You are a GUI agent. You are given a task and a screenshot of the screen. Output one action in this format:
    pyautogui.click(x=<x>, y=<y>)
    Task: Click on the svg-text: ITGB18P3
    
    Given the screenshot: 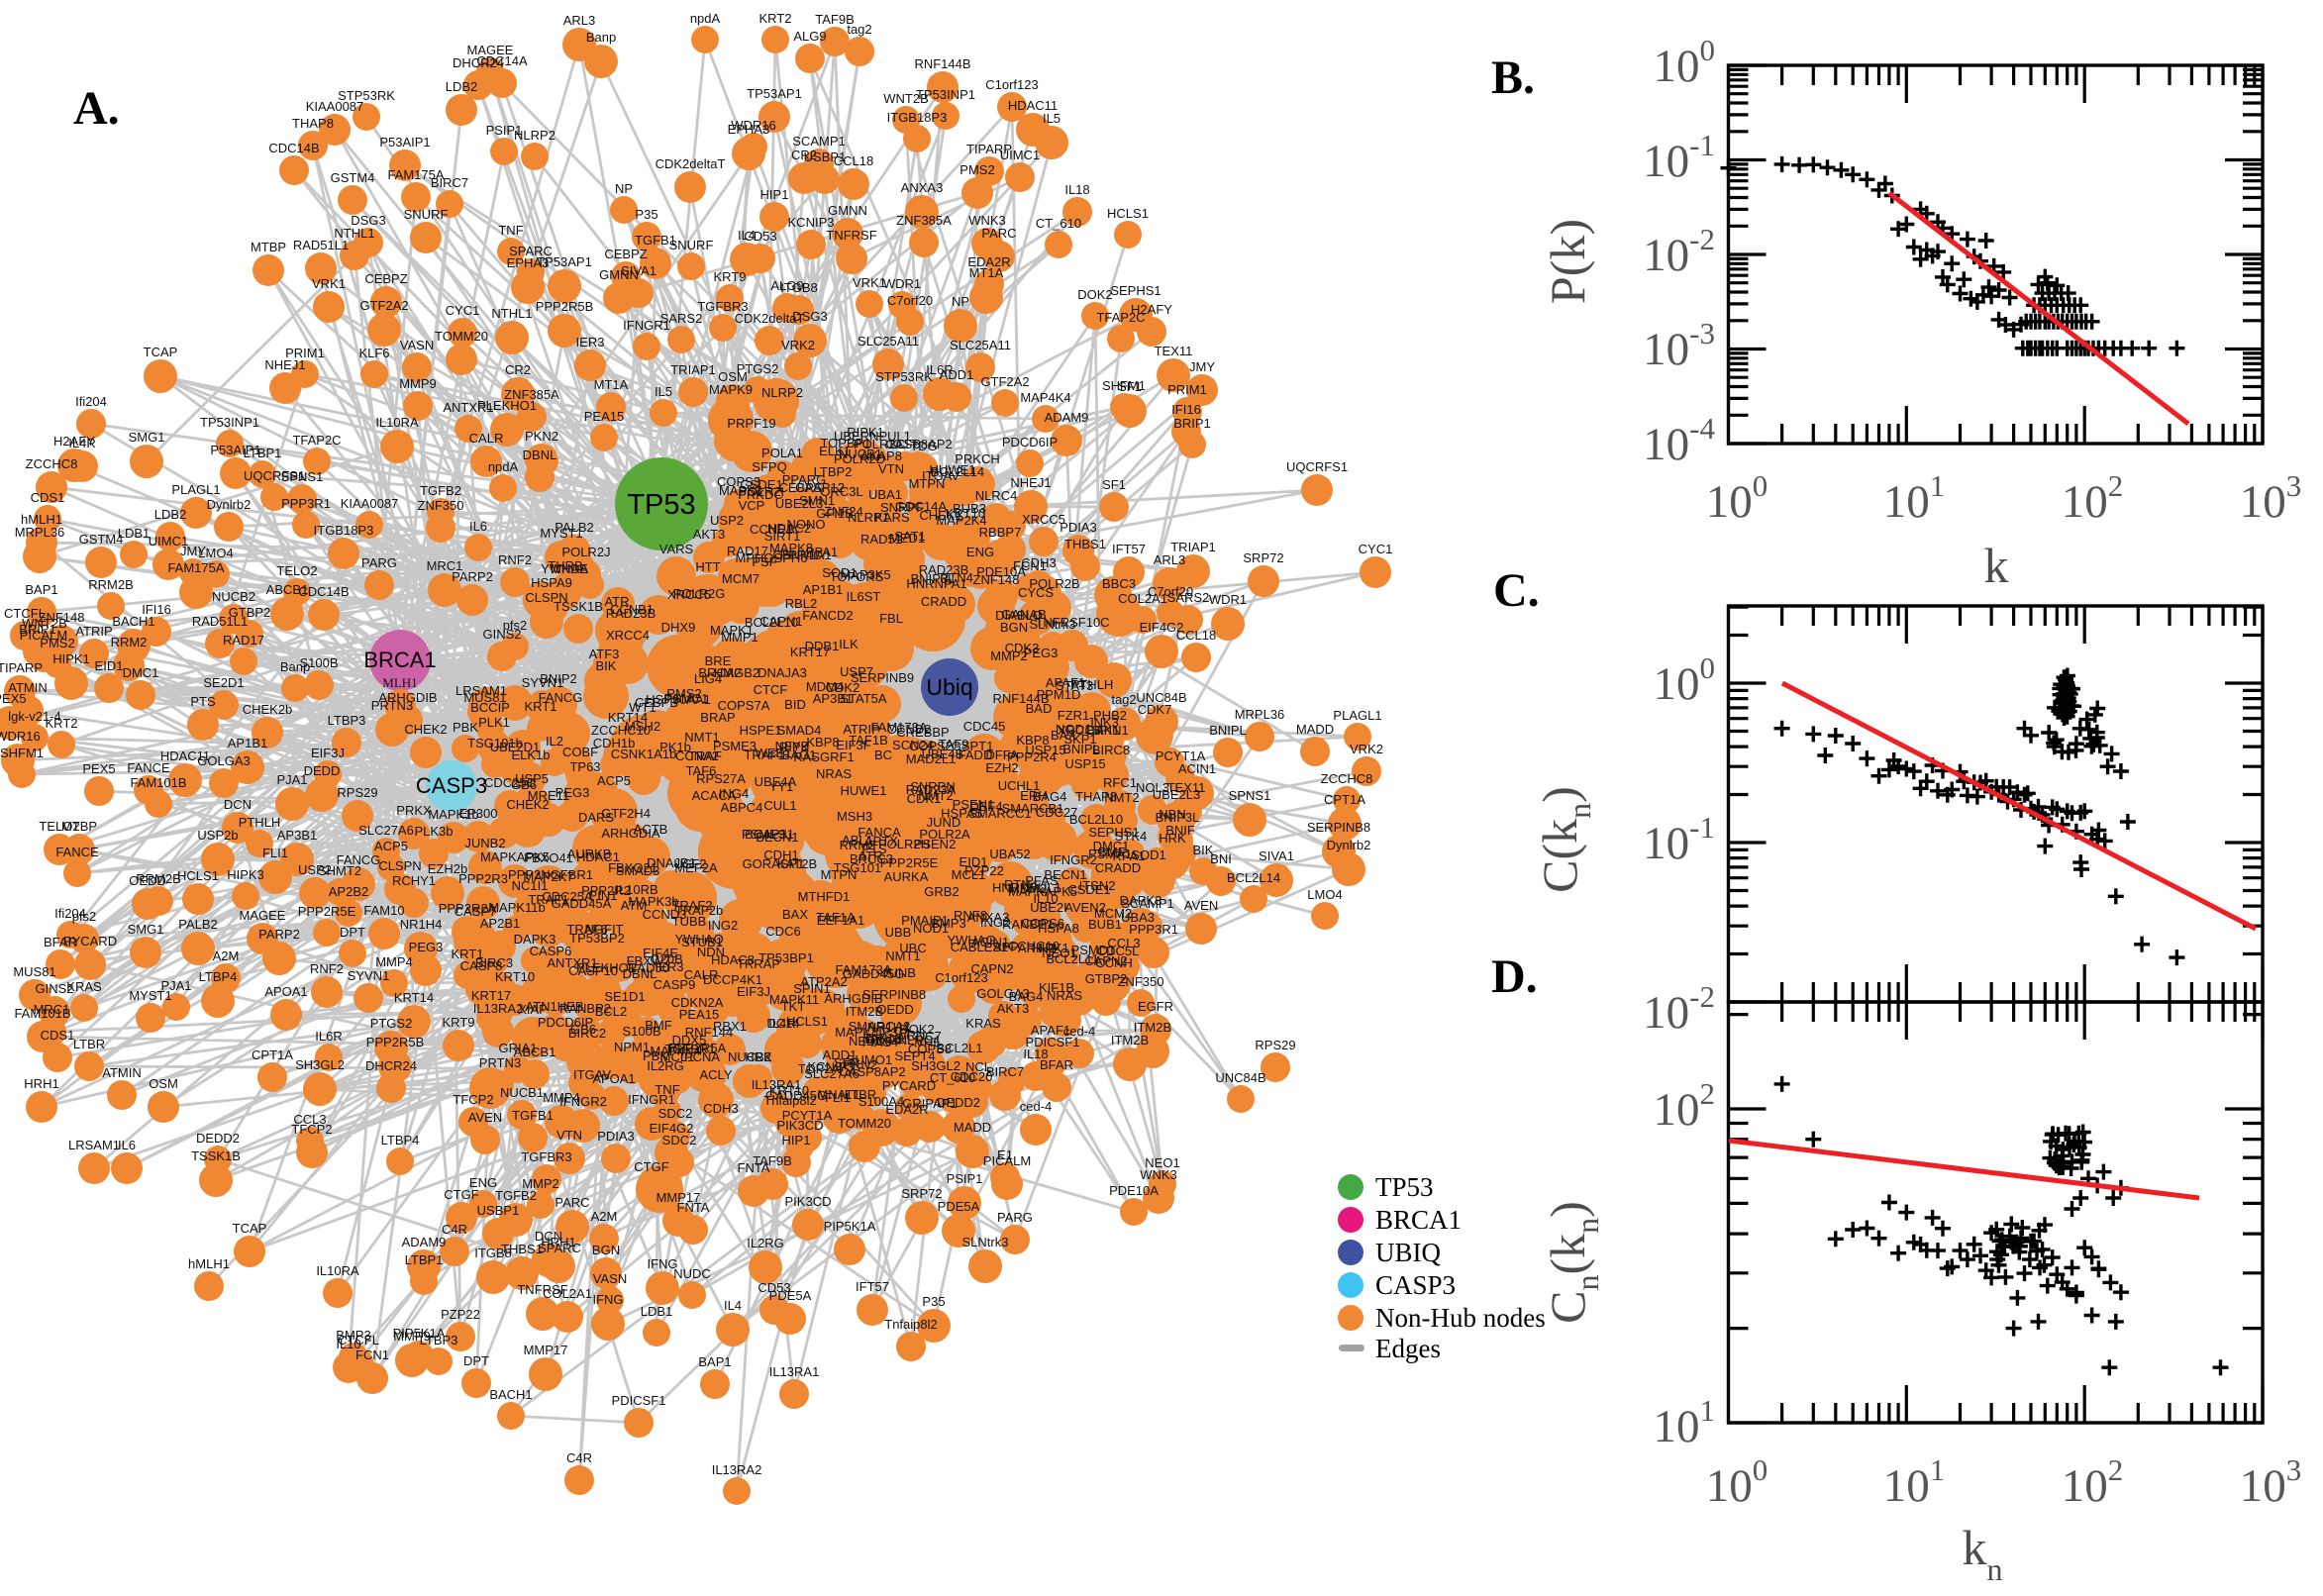 What is the action you would take?
    pyautogui.click(x=917, y=117)
    